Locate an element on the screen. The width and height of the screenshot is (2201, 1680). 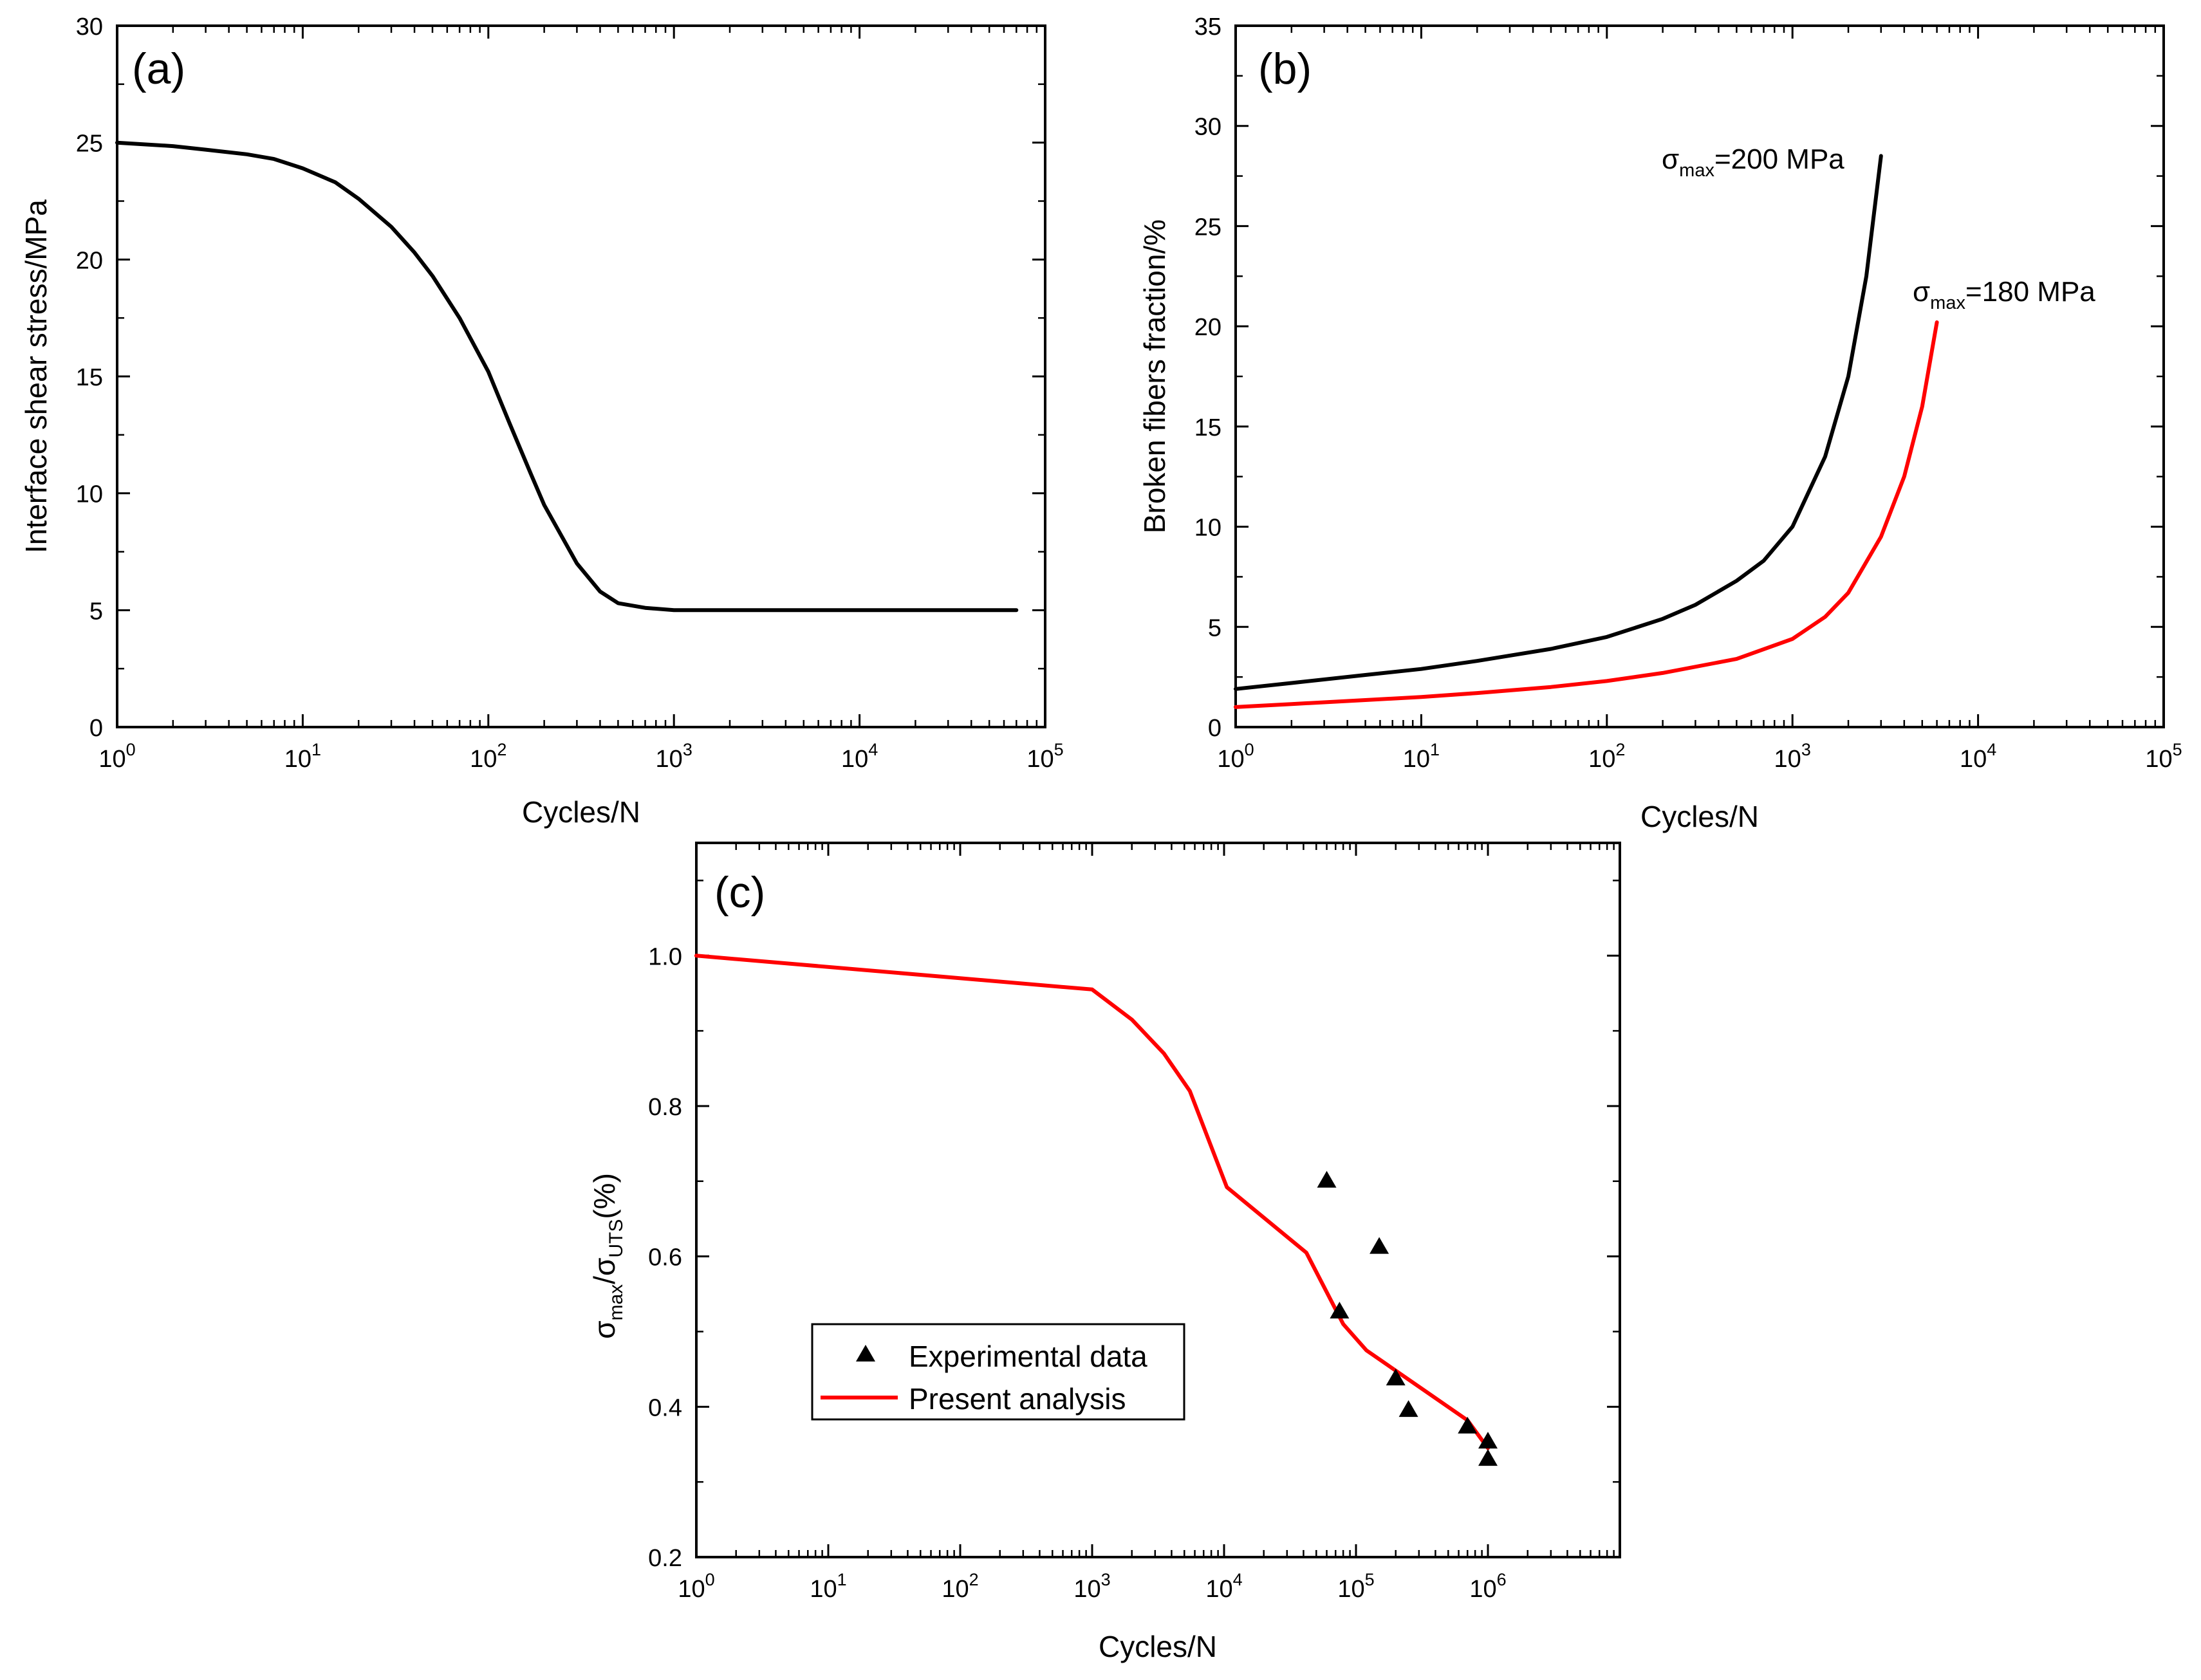
panel-b-series is located at coordinates (1587, 431).